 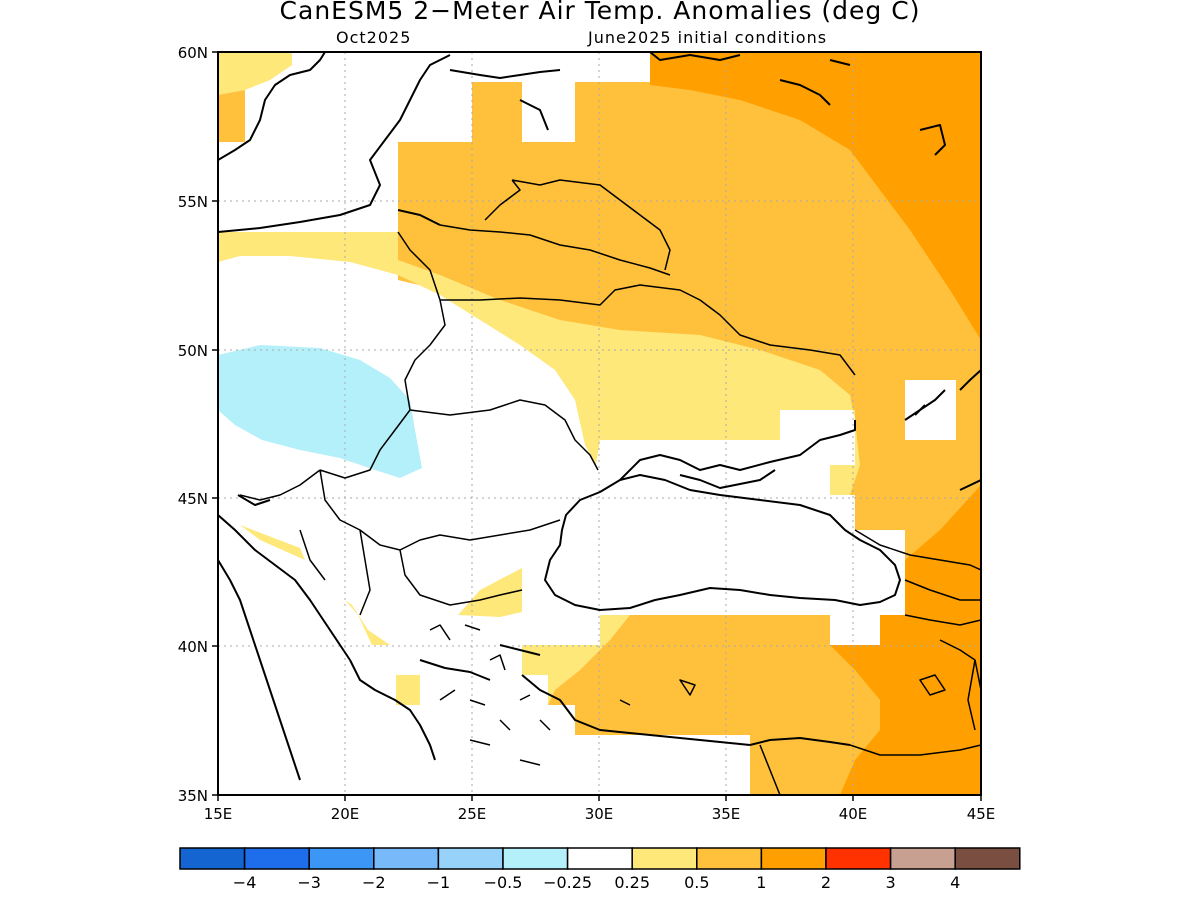 I want to click on anomaly-region-orange-east, so click(x=815, y=196).